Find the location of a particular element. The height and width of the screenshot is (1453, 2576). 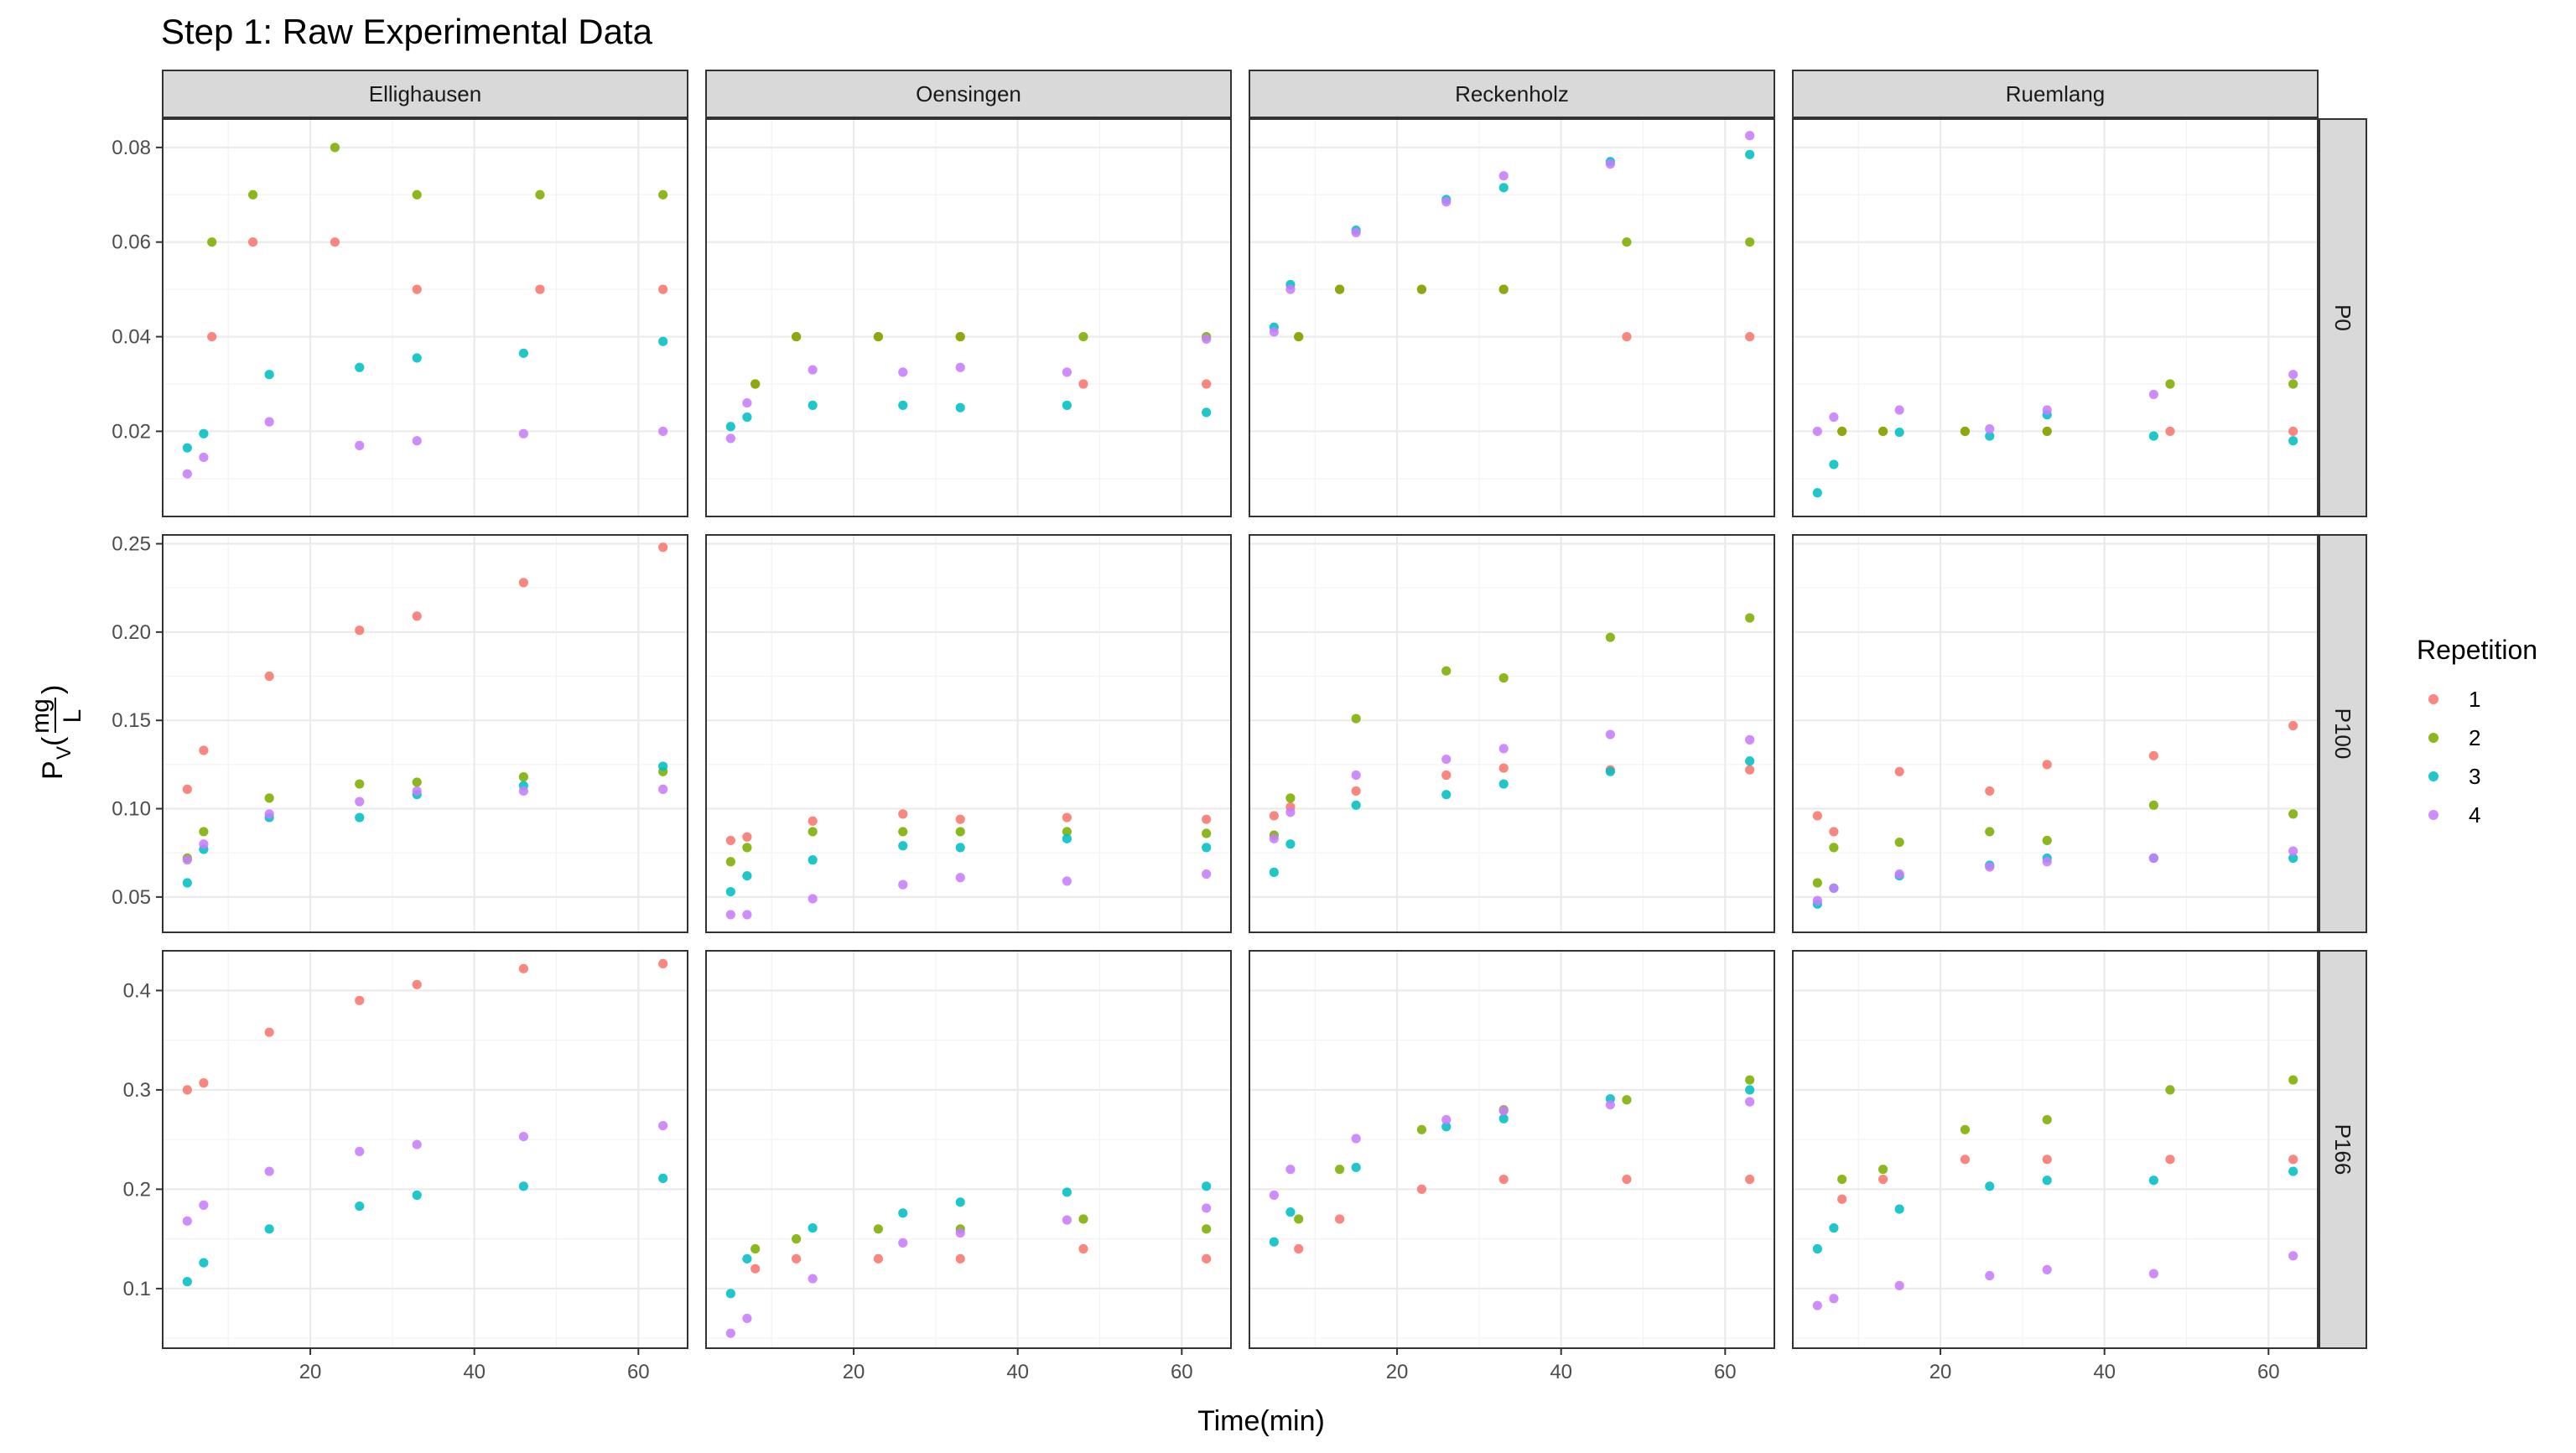

strip-ellighausen: Ellighausen is located at coordinates (425, 94).